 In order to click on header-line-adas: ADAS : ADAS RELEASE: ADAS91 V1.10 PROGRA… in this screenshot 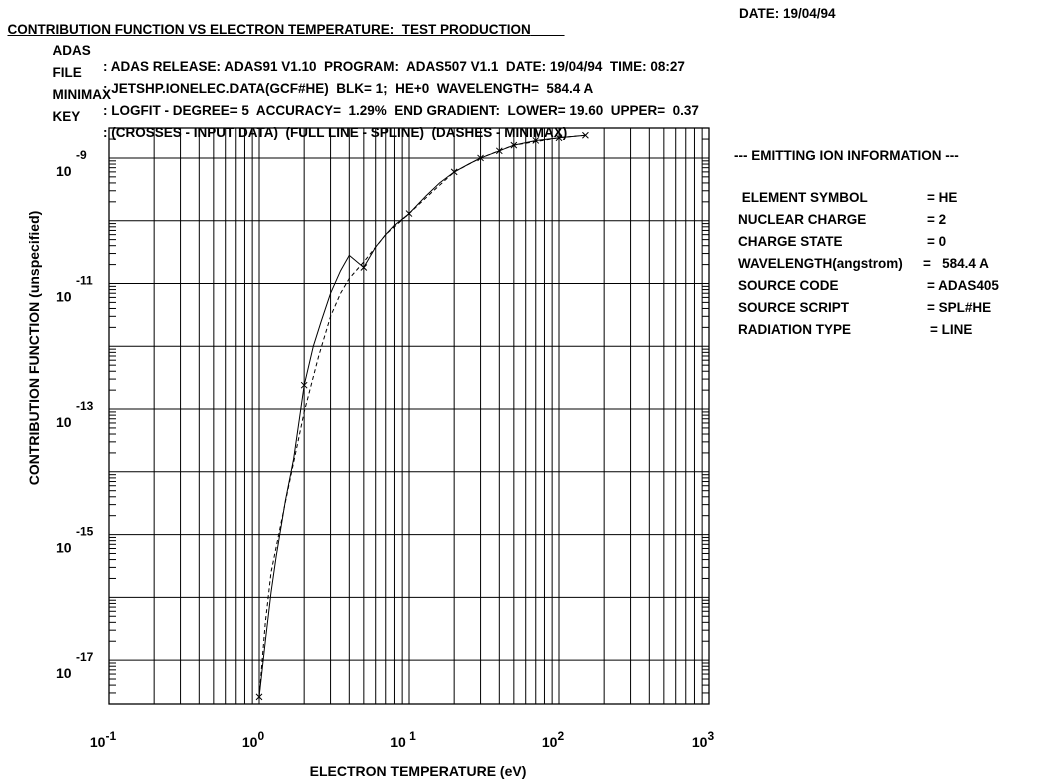, I will do `click(365, 51)`.